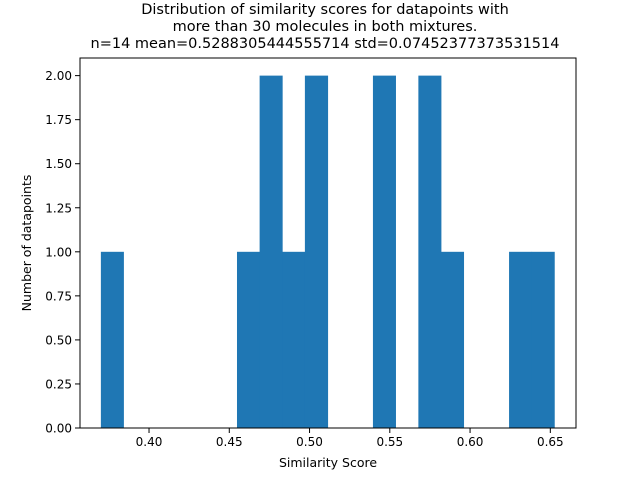  I want to click on x-tick-label-5: 0.65, so click(550, 442).